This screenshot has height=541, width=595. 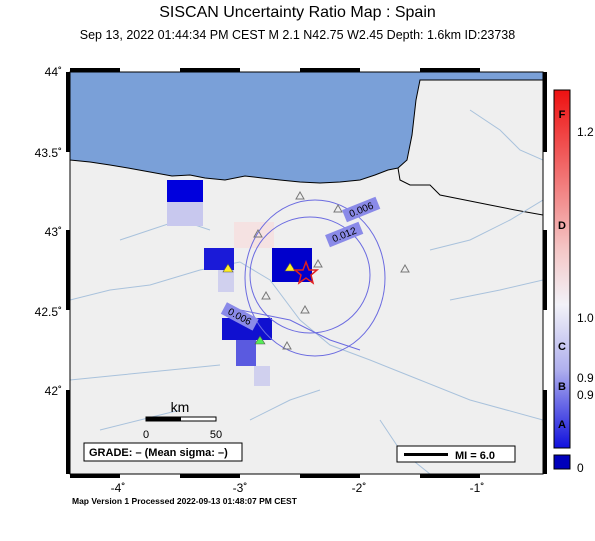 What do you see at coordinates (562, 387) in the screenshot?
I see `grade-letter: B` at bounding box center [562, 387].